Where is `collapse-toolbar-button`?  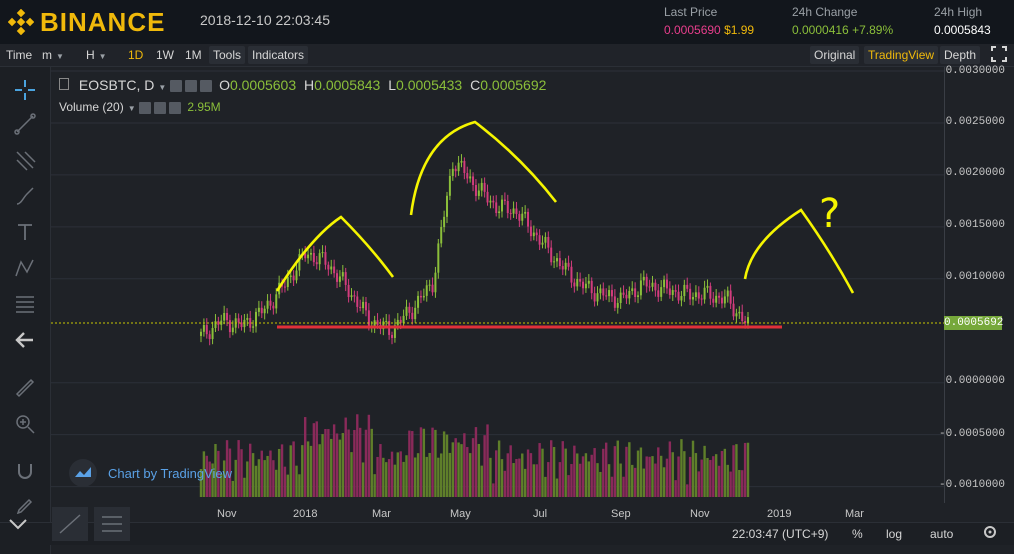 collapse-toolbar-button is located at coordinates (18, 526).